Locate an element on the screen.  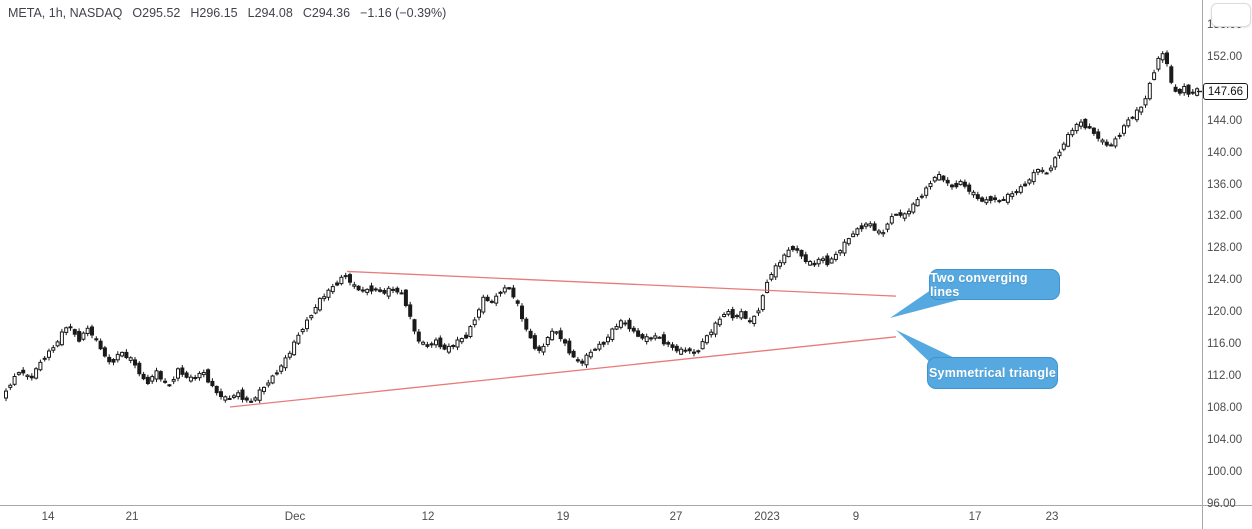
time-tick-label: 2023 is located at coordinates (767, 517).